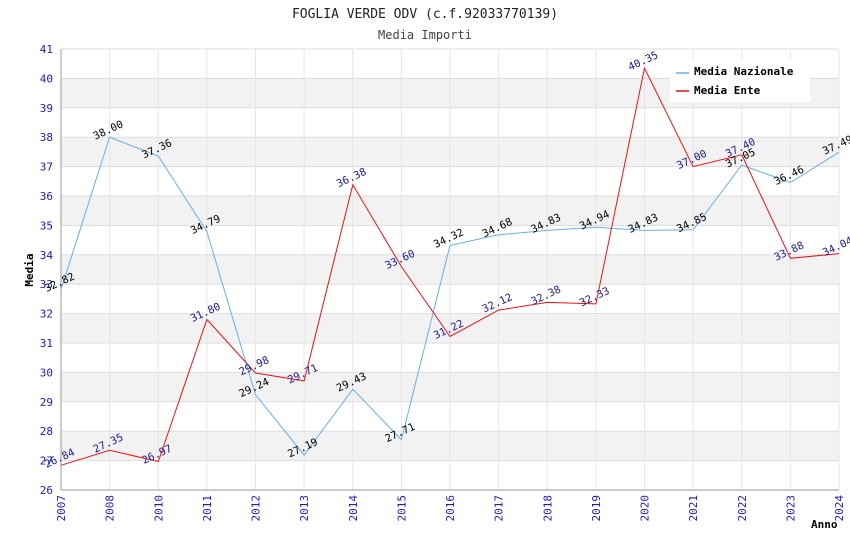 The width and height of the screenshot is (850, 555). What do you see at coordinates (46, 284) in the screenshot?
I see `y-tick-33: 33` at bounding box center [46, 284].